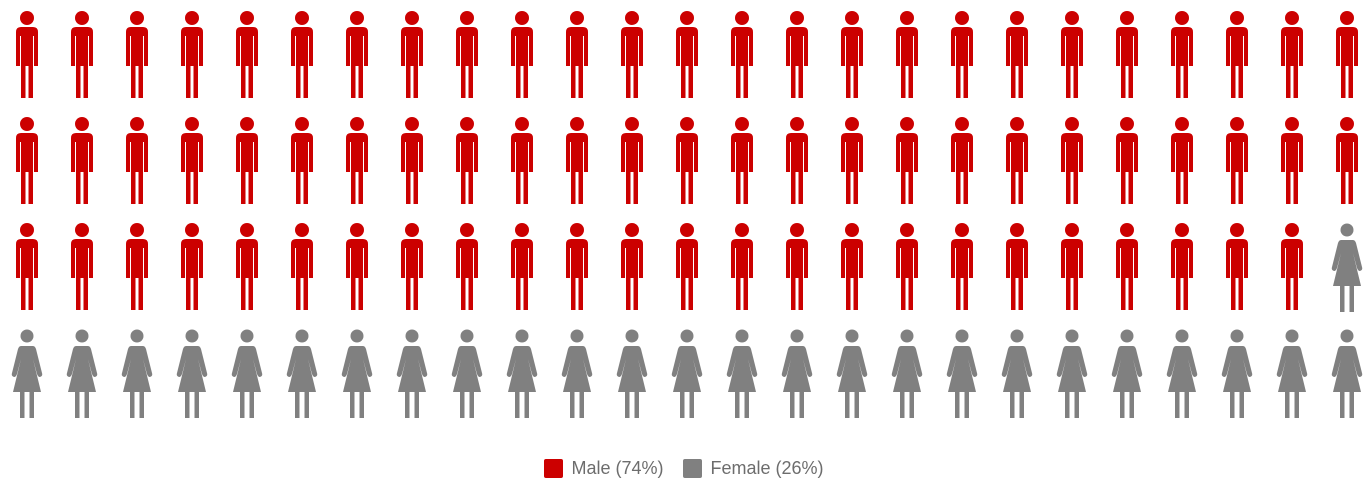 This screenshot has width=1368, height=483. I want to click on legend-label-male: Male (74%), so click(617, 467).